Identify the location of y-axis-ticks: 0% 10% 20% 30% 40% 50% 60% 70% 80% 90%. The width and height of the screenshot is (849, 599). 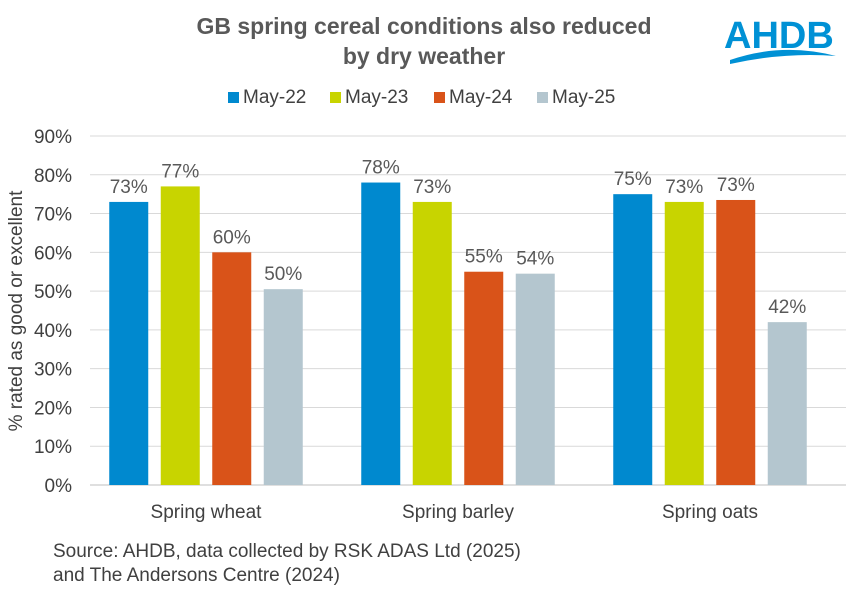
(53, 312).